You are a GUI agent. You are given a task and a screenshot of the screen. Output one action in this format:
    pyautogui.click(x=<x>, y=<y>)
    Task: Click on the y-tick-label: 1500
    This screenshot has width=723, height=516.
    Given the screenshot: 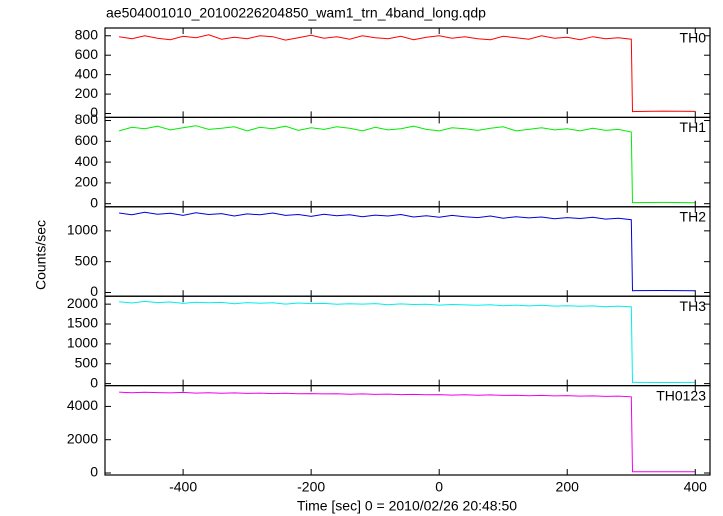 What is the action you would take?
    pyautogui.click(x=82, y=323)
    